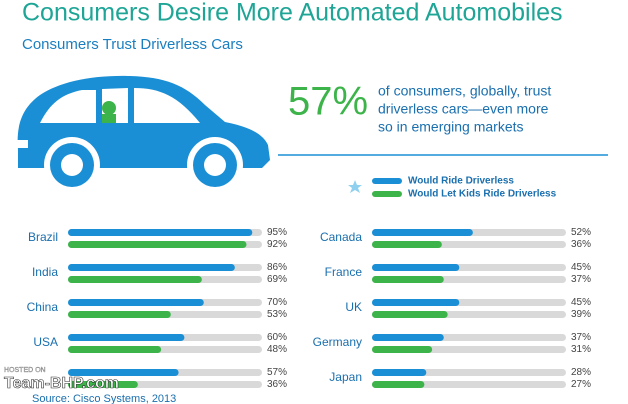 The image size is (628, 404). I want to click on category-label: USA, so click(45, 342).